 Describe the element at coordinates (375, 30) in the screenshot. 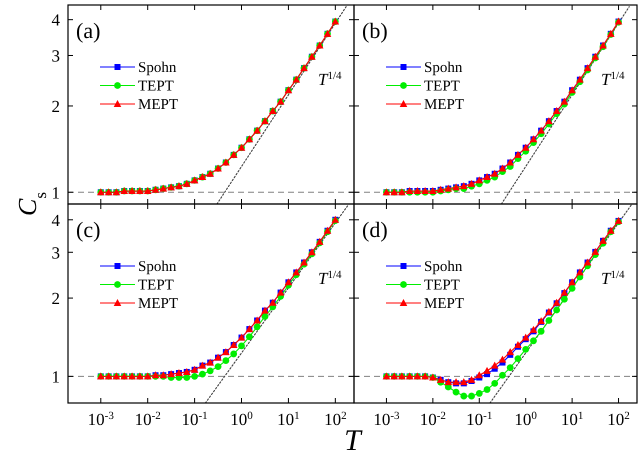

I see `annotation: (b)` at that location.